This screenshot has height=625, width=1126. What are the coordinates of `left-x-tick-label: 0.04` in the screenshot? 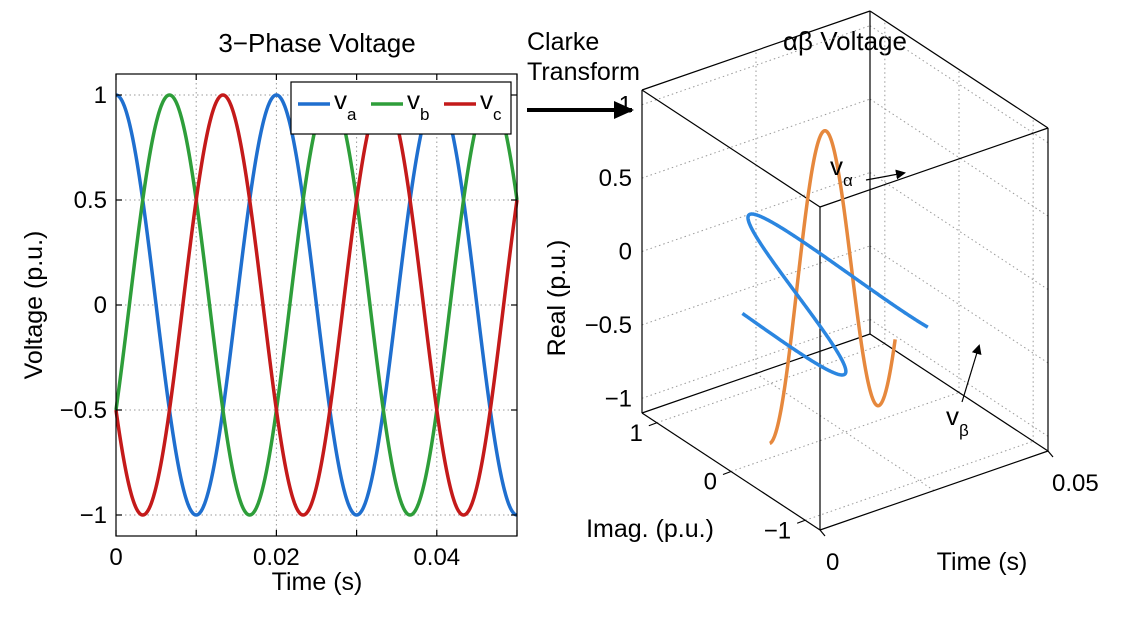 It's located at (436, 557).